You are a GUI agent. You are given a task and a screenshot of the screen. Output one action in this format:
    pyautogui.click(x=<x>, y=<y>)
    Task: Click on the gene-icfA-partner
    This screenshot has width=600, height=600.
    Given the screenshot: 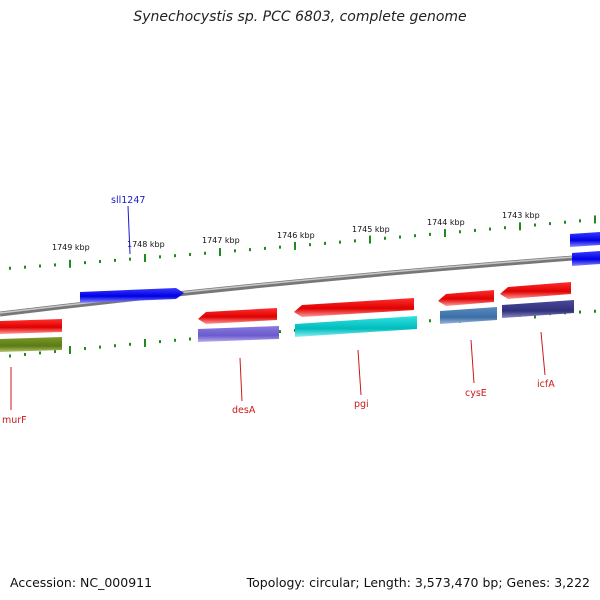 What is the action you would take?
    pyautogui.click(x=538, y=309)
    